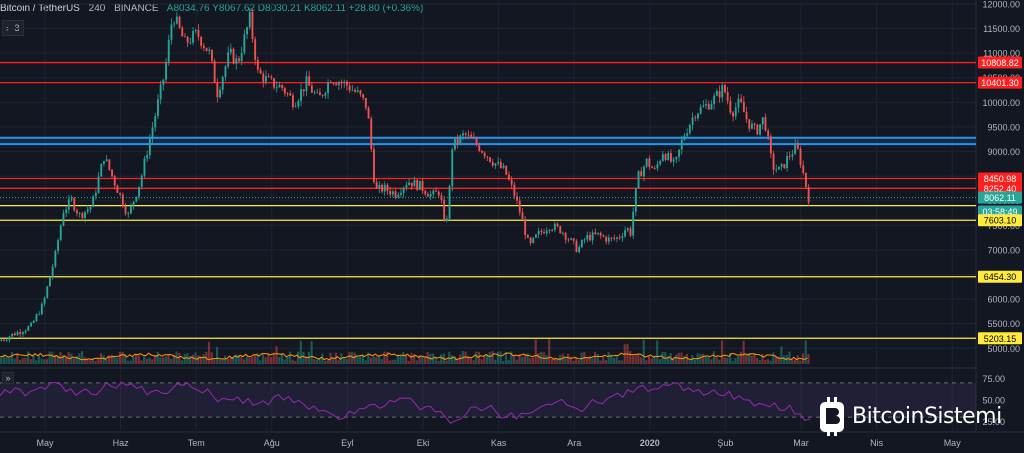  What do you see at coordinates (8, 378) in the screenshot?
I see `rsi-collapse-icon: »` at bounding box center [8, 378].